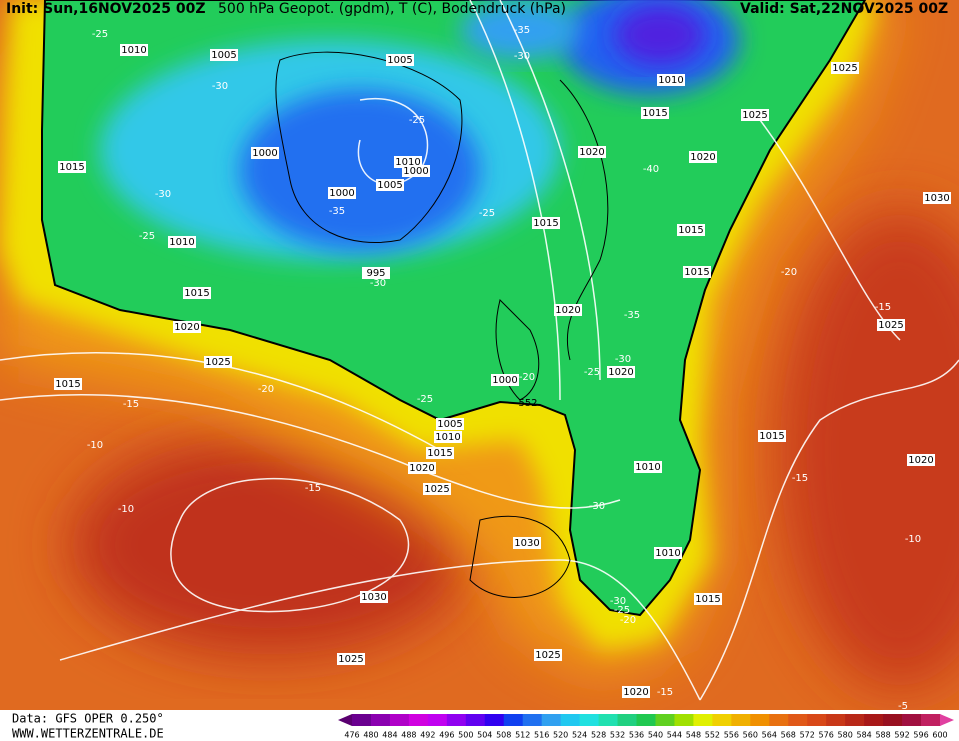 The width and height of the screenshot is (959, 741). What do you see at coordinates (844, 9) in the screenshot?
I see `valid-time: Valid: Sat,22NOV2025 00Z` at bounding box center [844, 9].